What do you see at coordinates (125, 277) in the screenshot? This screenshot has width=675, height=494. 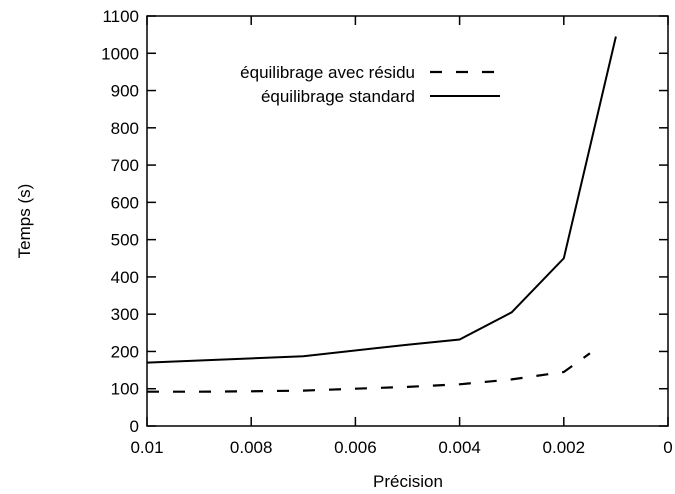 I see `y-tick-label: 400` at bounding box center [125, 277].